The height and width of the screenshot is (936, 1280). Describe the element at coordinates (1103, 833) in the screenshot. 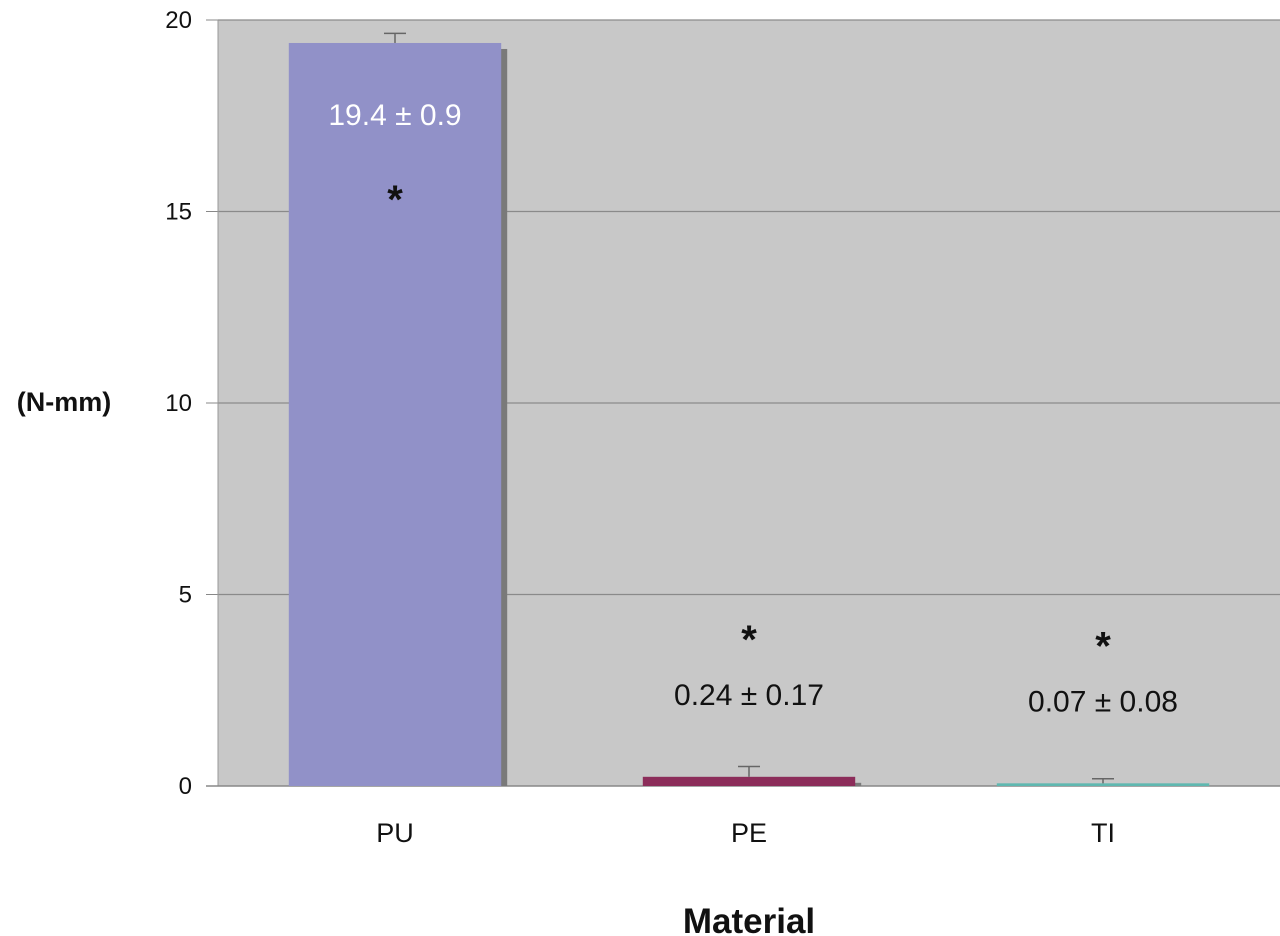

I see `x-category-label: TI` at that location.